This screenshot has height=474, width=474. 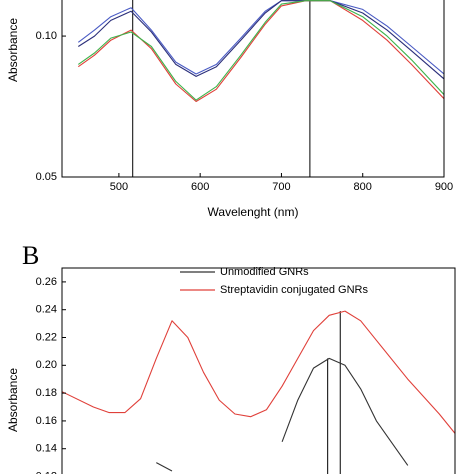 I want to click on x-tick-label: 500, so click(x=119, y=187).